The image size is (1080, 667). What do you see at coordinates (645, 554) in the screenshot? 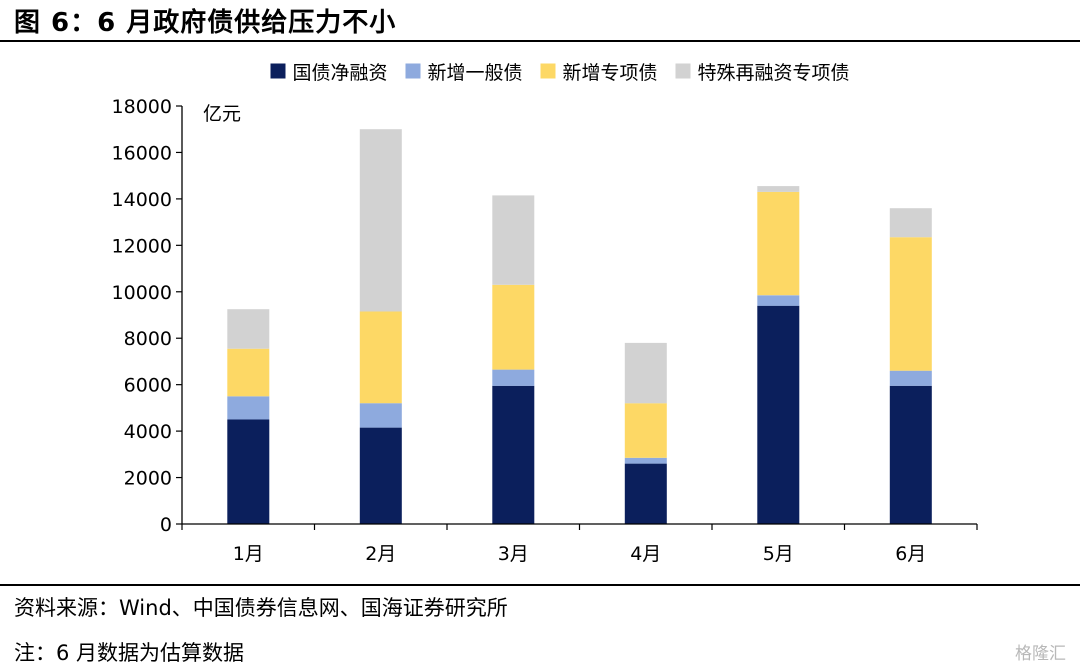
I see `x-tick-label: 4月` at bounding box center [645, 554].